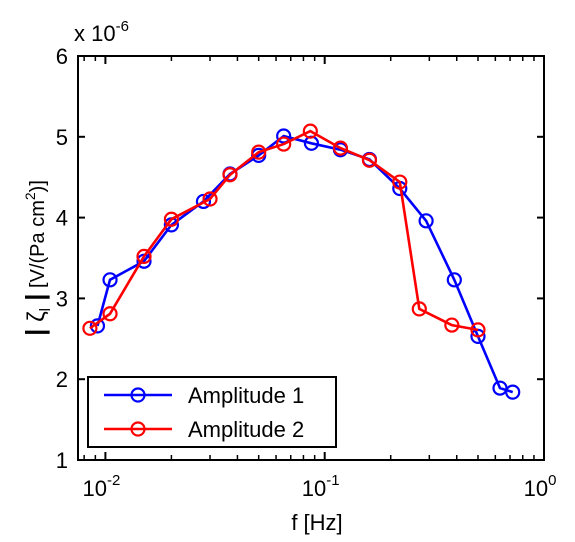 The height and width of the screenshot is (542, 575). Describe the element at coordinates (540, 486) in the screenshot. I see `x-tick-label: 10⁰` at that location.